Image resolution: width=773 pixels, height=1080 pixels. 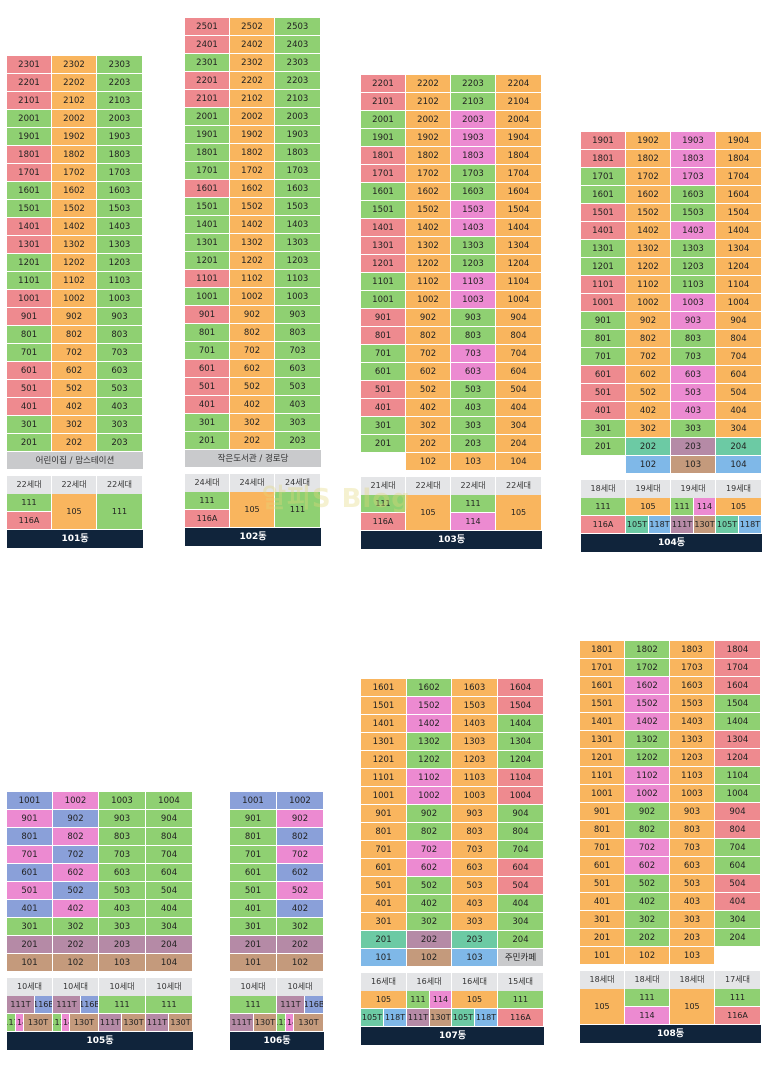 What do you see at coordinates (739, 213) in the screenshot?
I see `unit-cell: 1504` at bounding box center [739, 213].